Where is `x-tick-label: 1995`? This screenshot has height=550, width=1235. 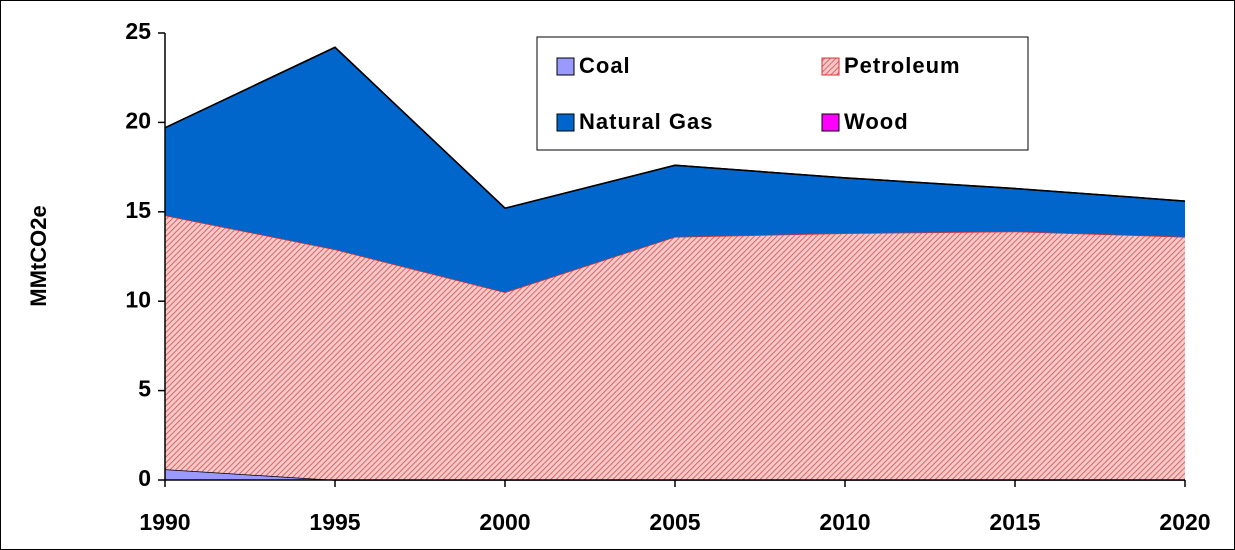 x-tick-label: 1995 is located at coordinates (334, 522).